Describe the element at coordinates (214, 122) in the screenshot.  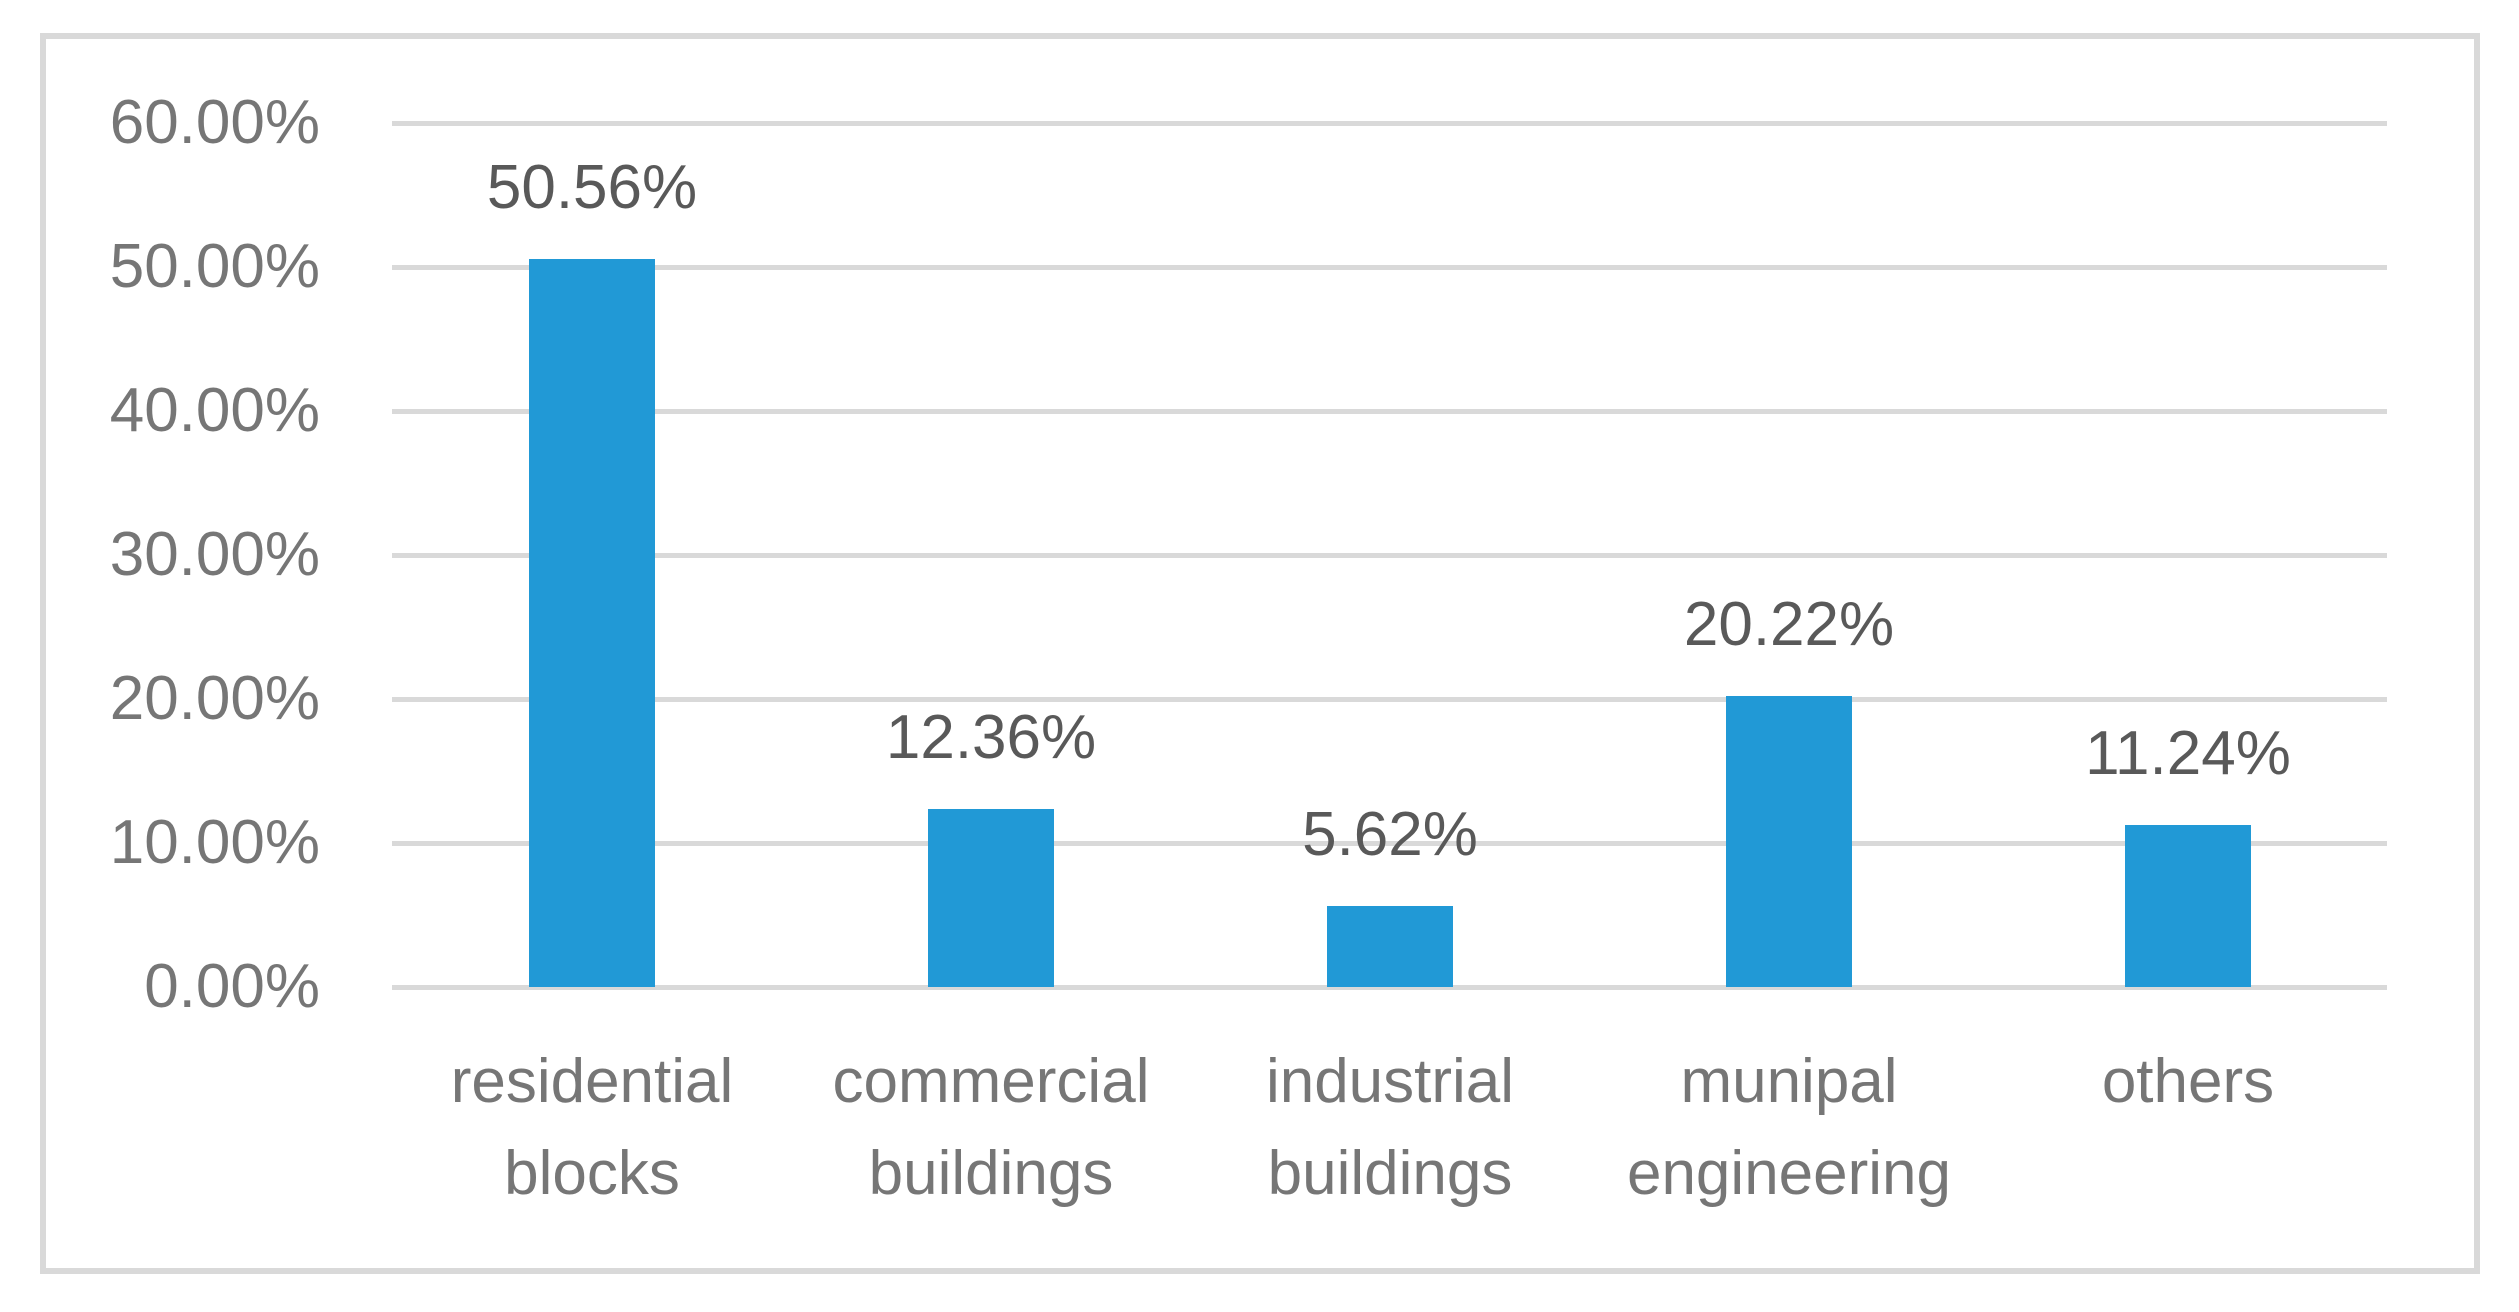
I see `y-tick-label: 60.00%` at that location.